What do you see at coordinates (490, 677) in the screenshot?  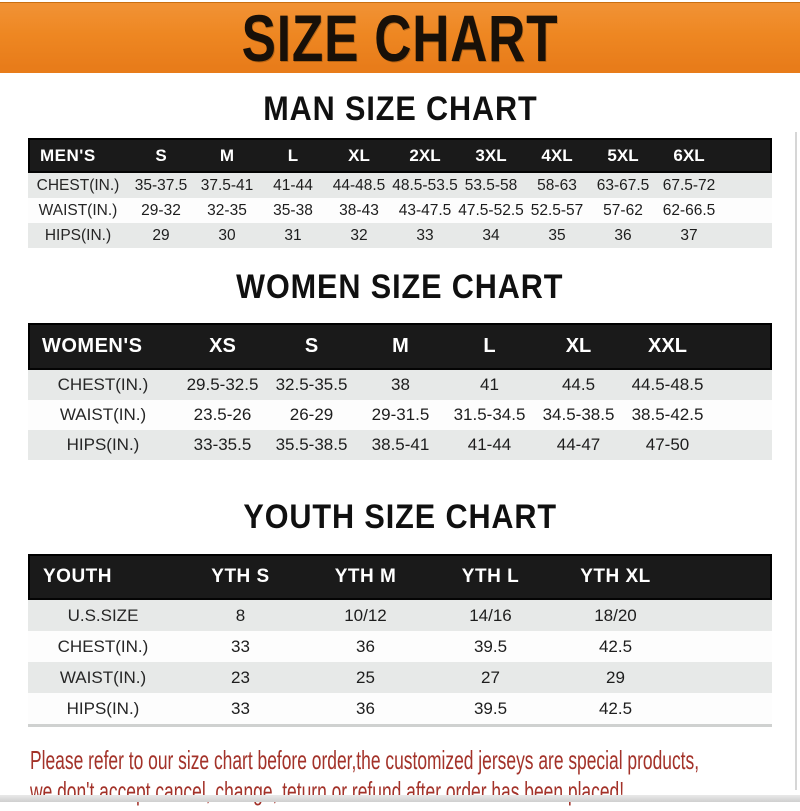 I see `size-cell: 27` at bounding box center [490, 677].